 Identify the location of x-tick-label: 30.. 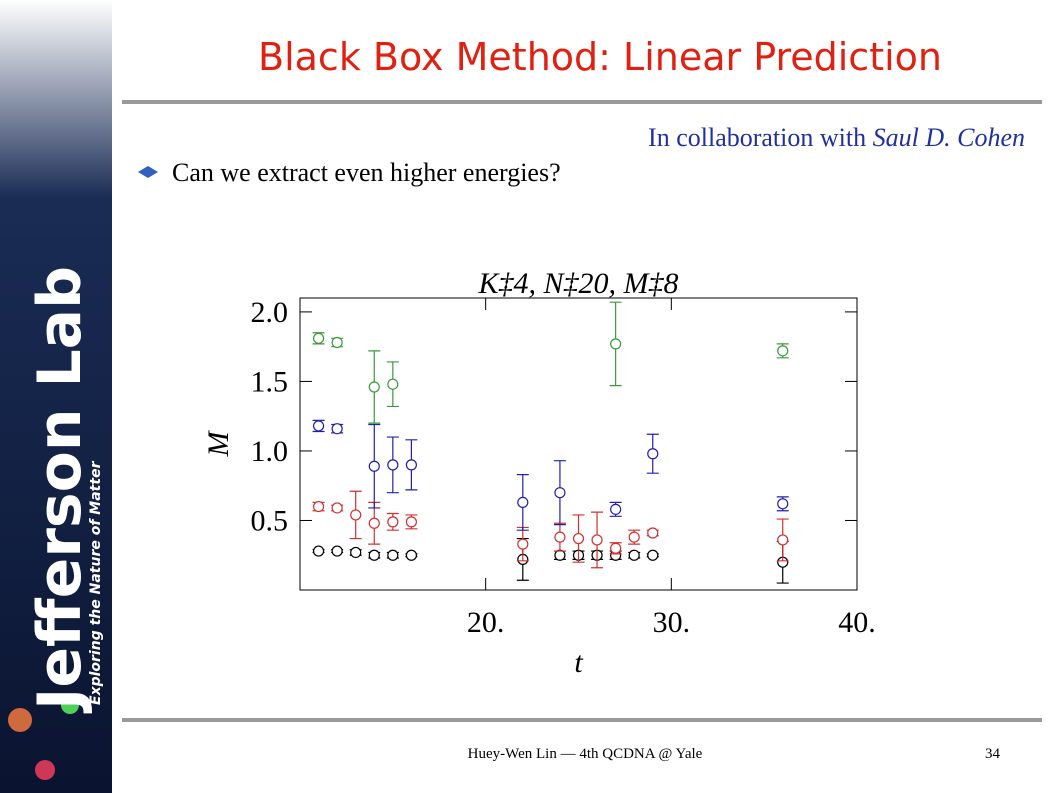
(672, 622).